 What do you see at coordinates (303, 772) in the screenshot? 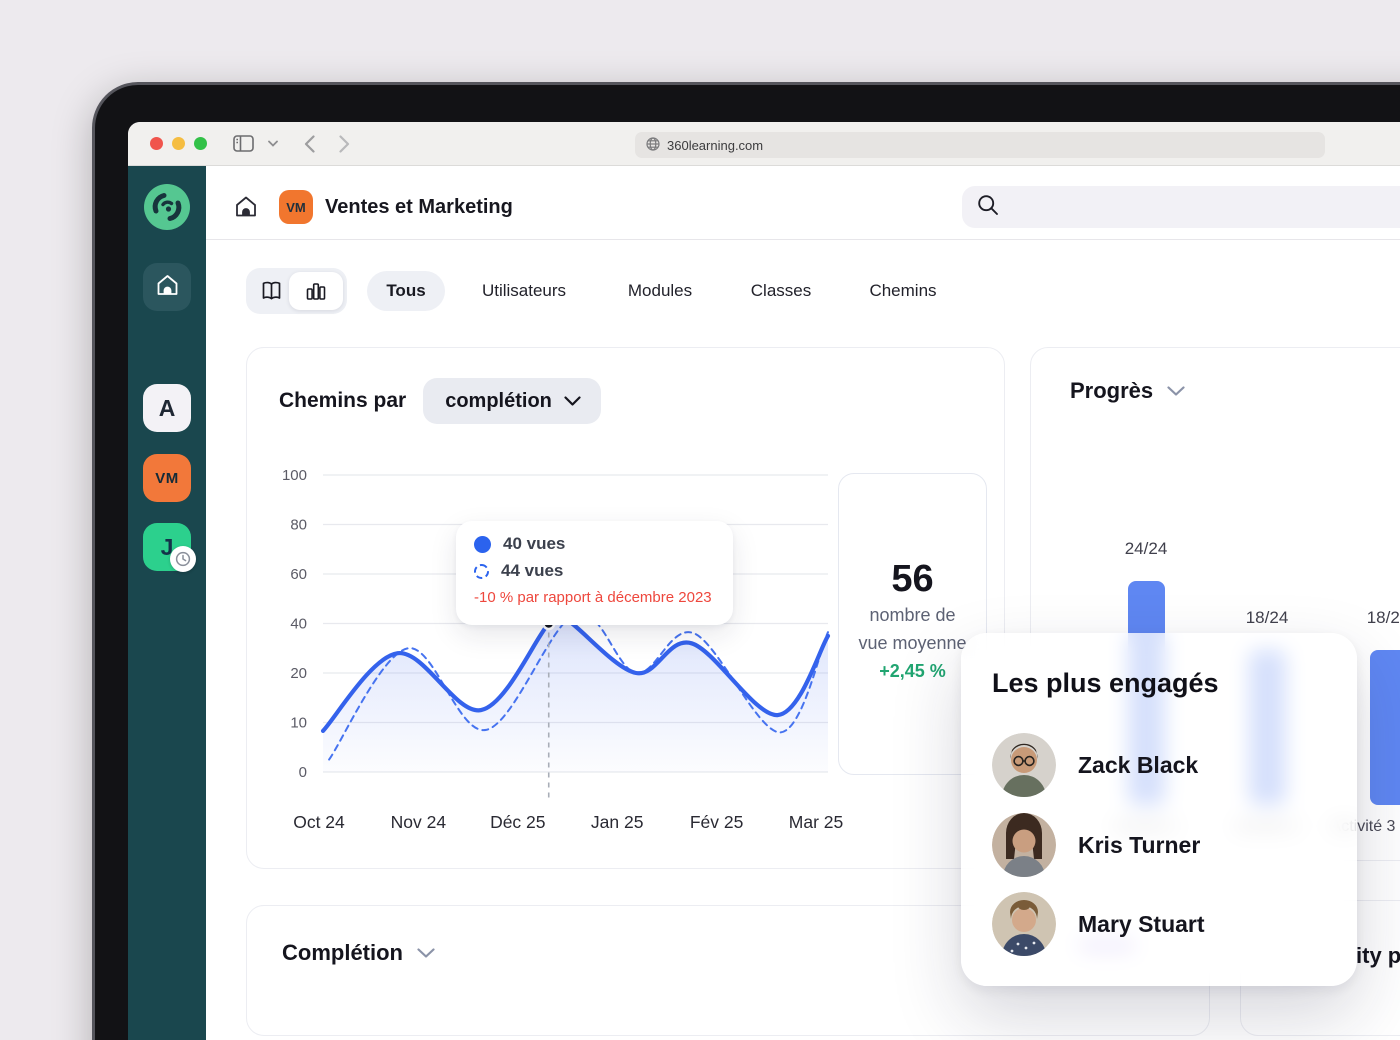
I see `y-tick-label: 0` at bounding box center [303, 772].